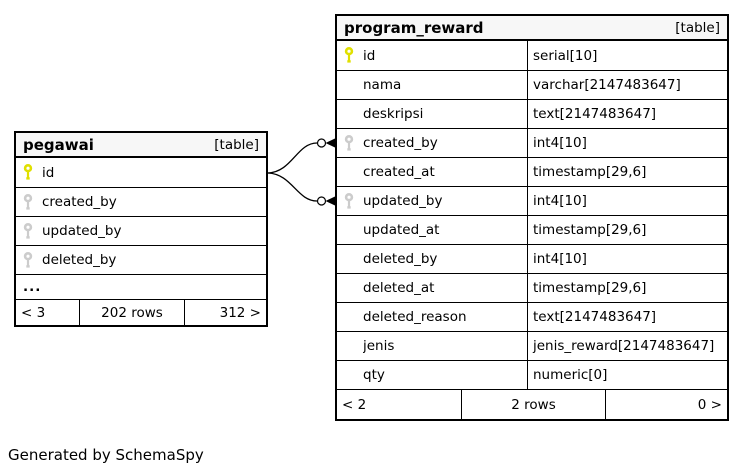 This screenshot has height=476, width=747. What do you see at coordinates (374, 375) in the screenshot?
I see `column-name: qty` at bounding box center [374, 375].